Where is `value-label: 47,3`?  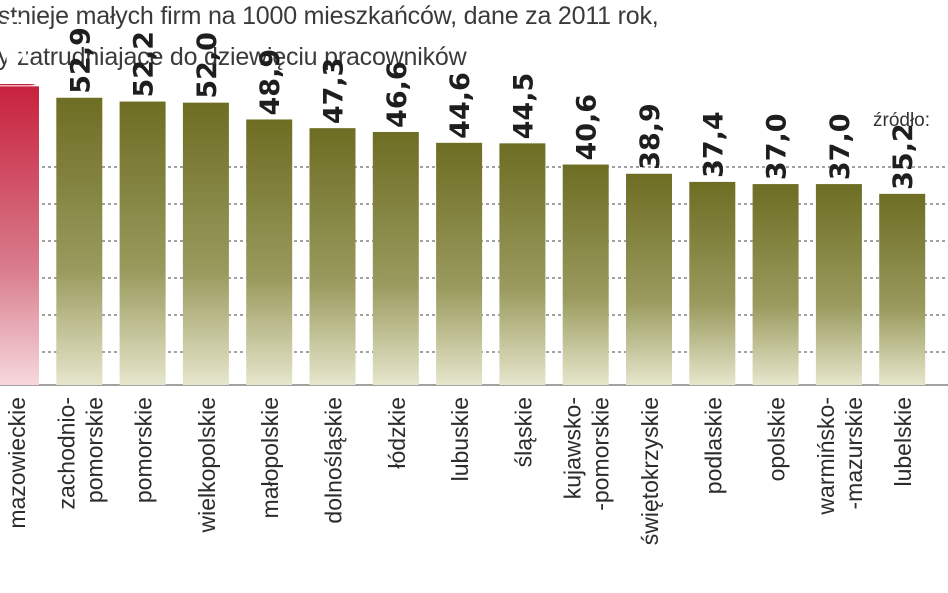
value-label: 47,3 is located at coordinates (334, 91).